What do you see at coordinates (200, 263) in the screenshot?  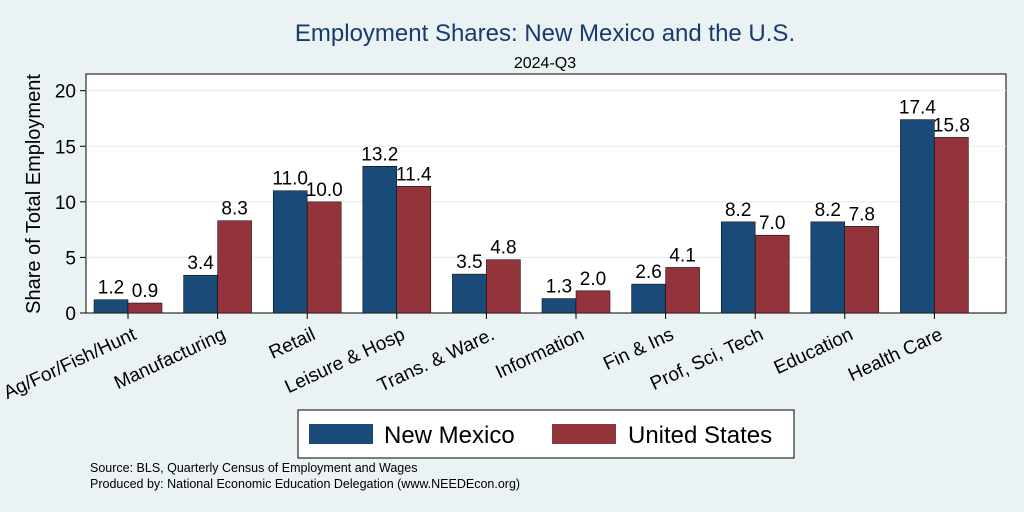 I see `data-label-new-mexico-manufacturing: 3.4` at bounding box center [200, 263].